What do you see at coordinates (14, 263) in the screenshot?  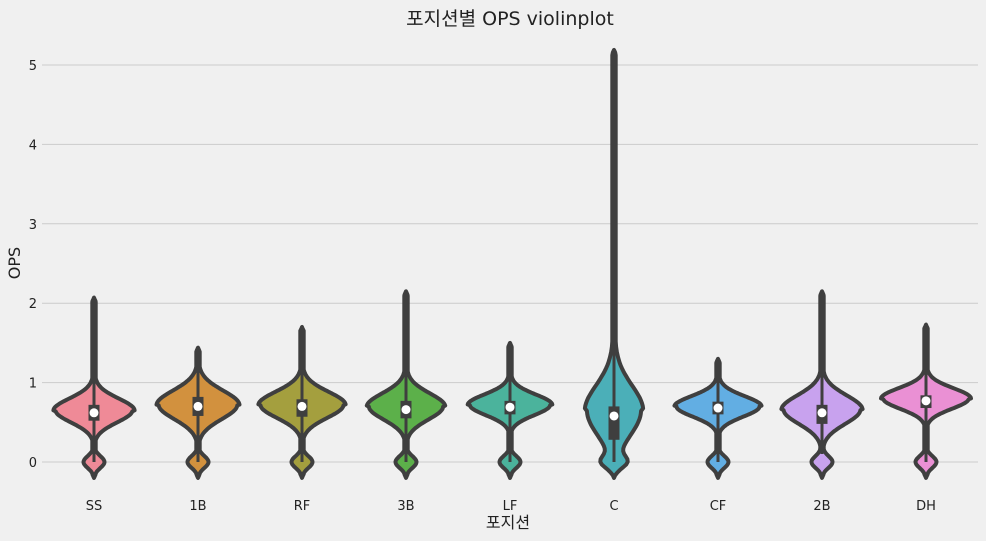 I see `y-axis-label: OPS` at bounding box center [14, 263].